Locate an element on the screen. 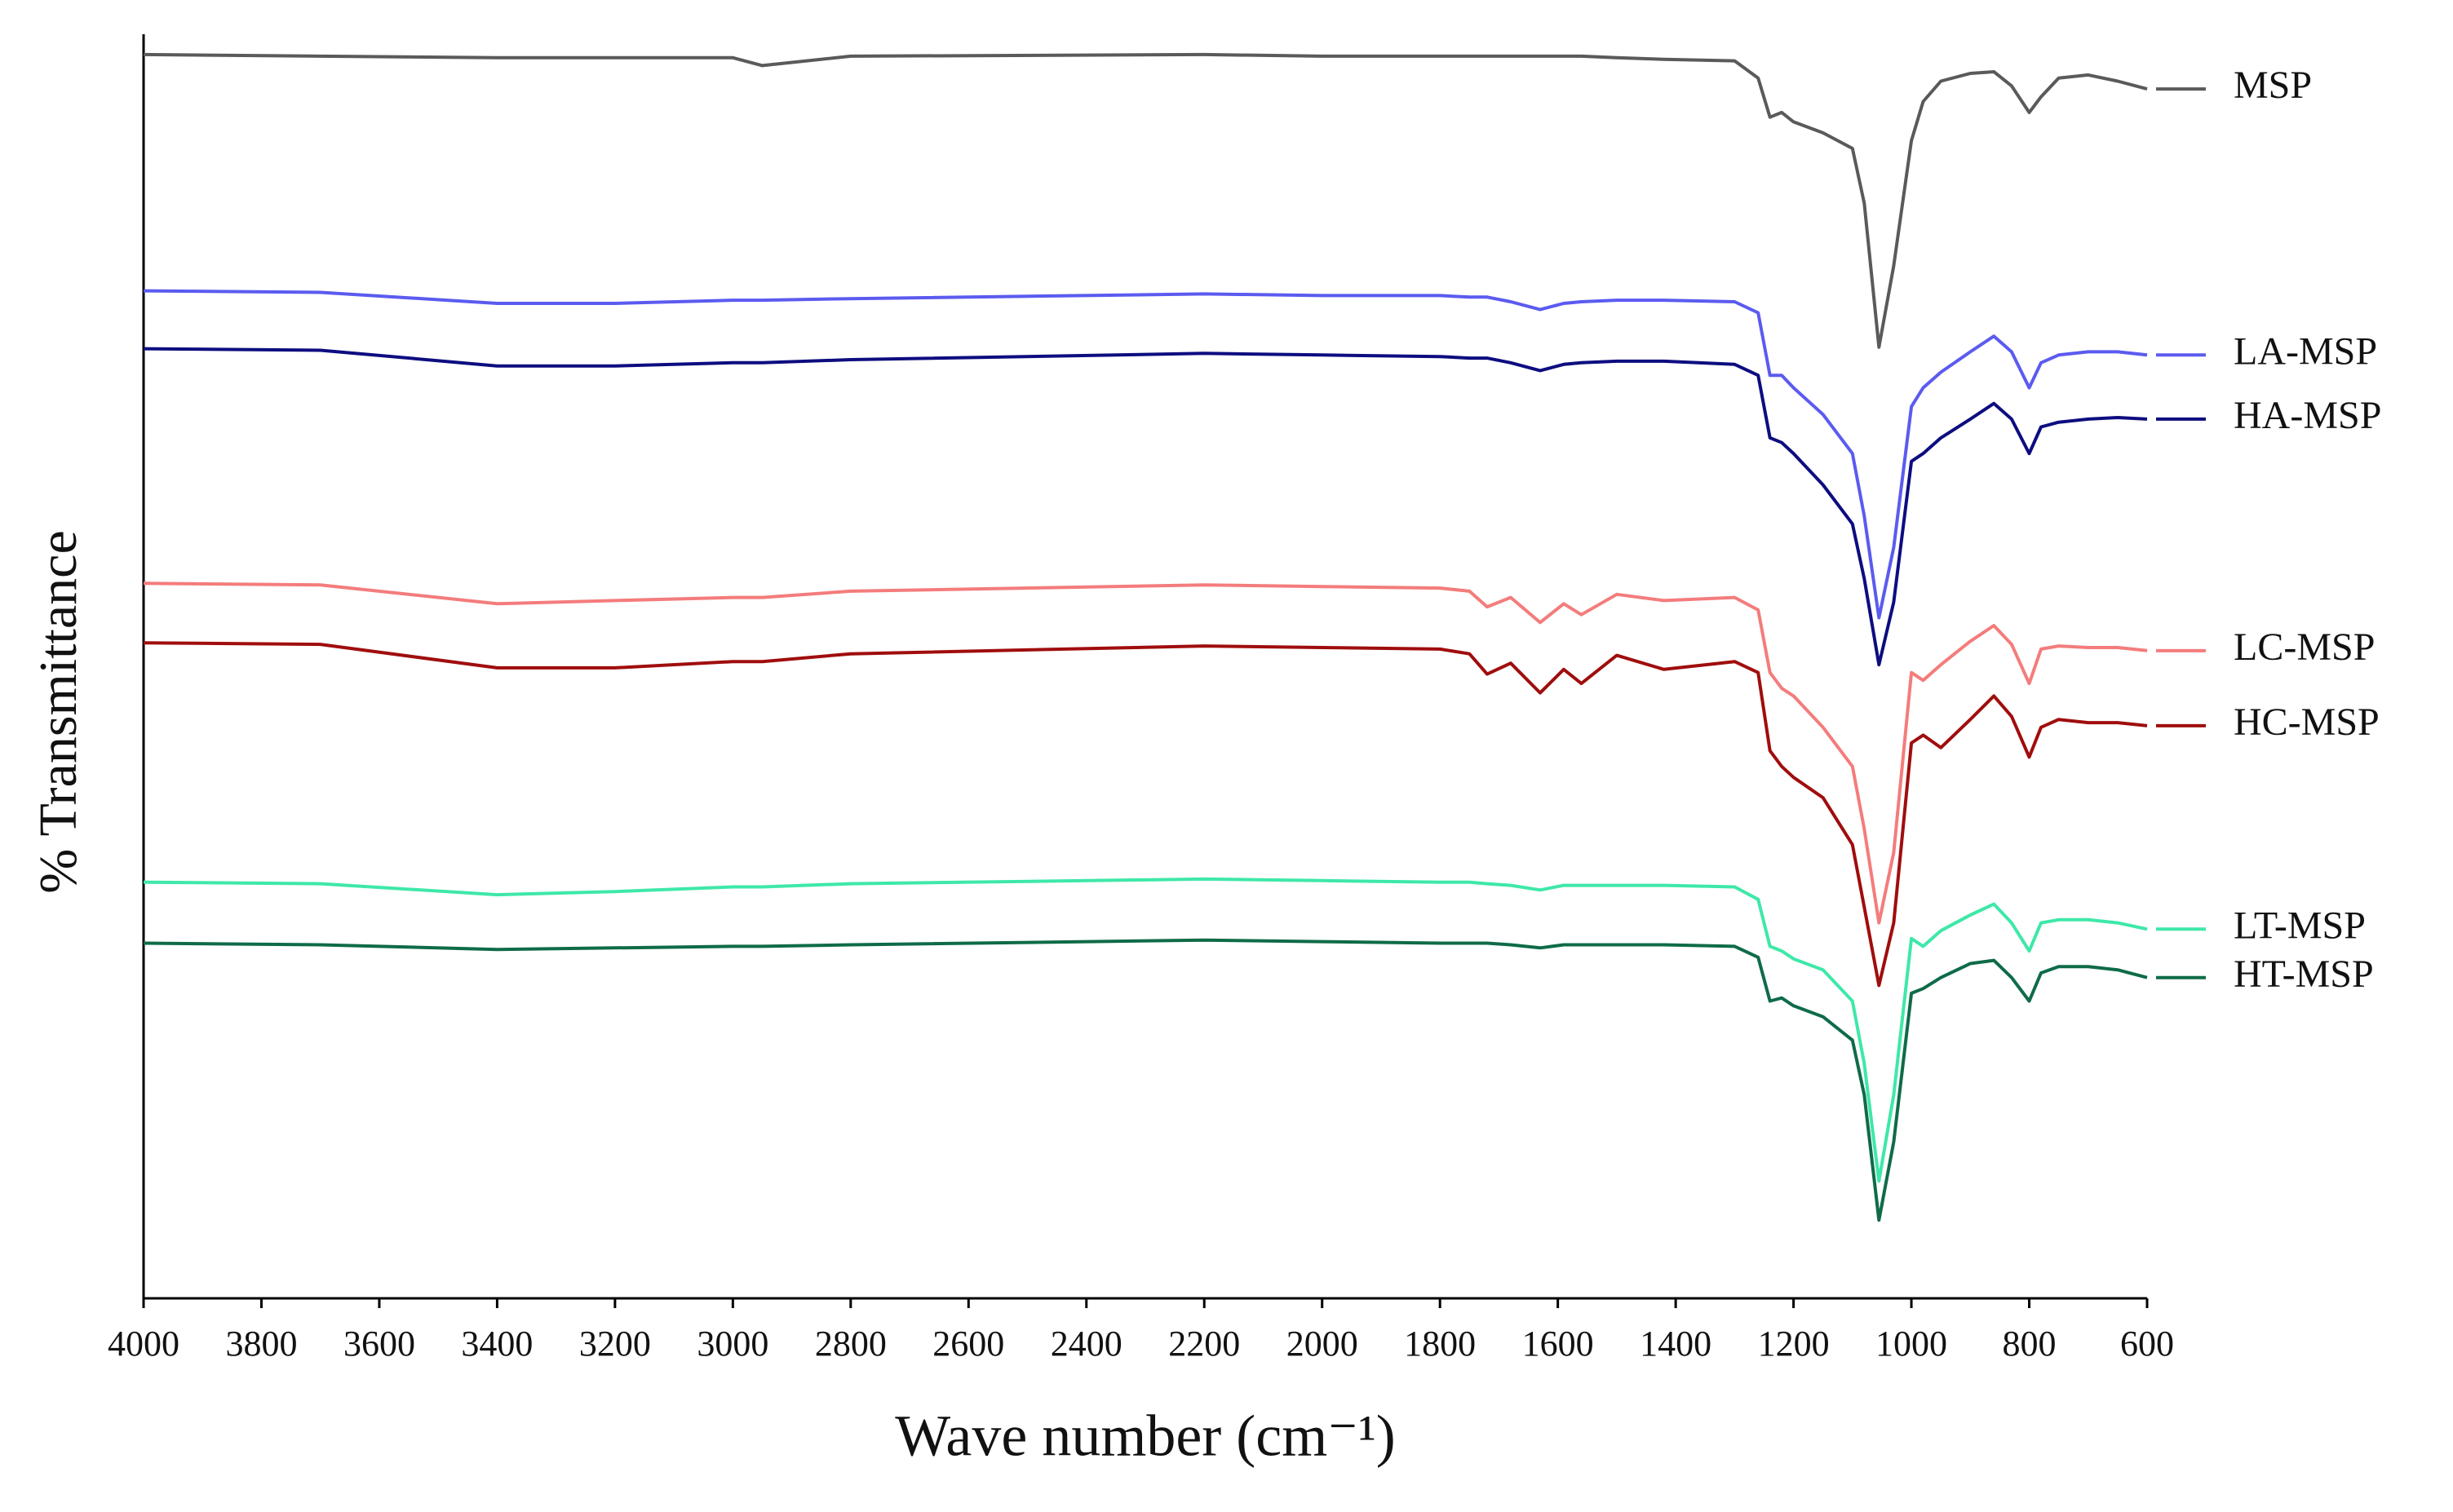 Image resolution: width=2453 pixels, height=1512 pixels. legend-label: LC-MSP is located at coordinates (2304, 647).